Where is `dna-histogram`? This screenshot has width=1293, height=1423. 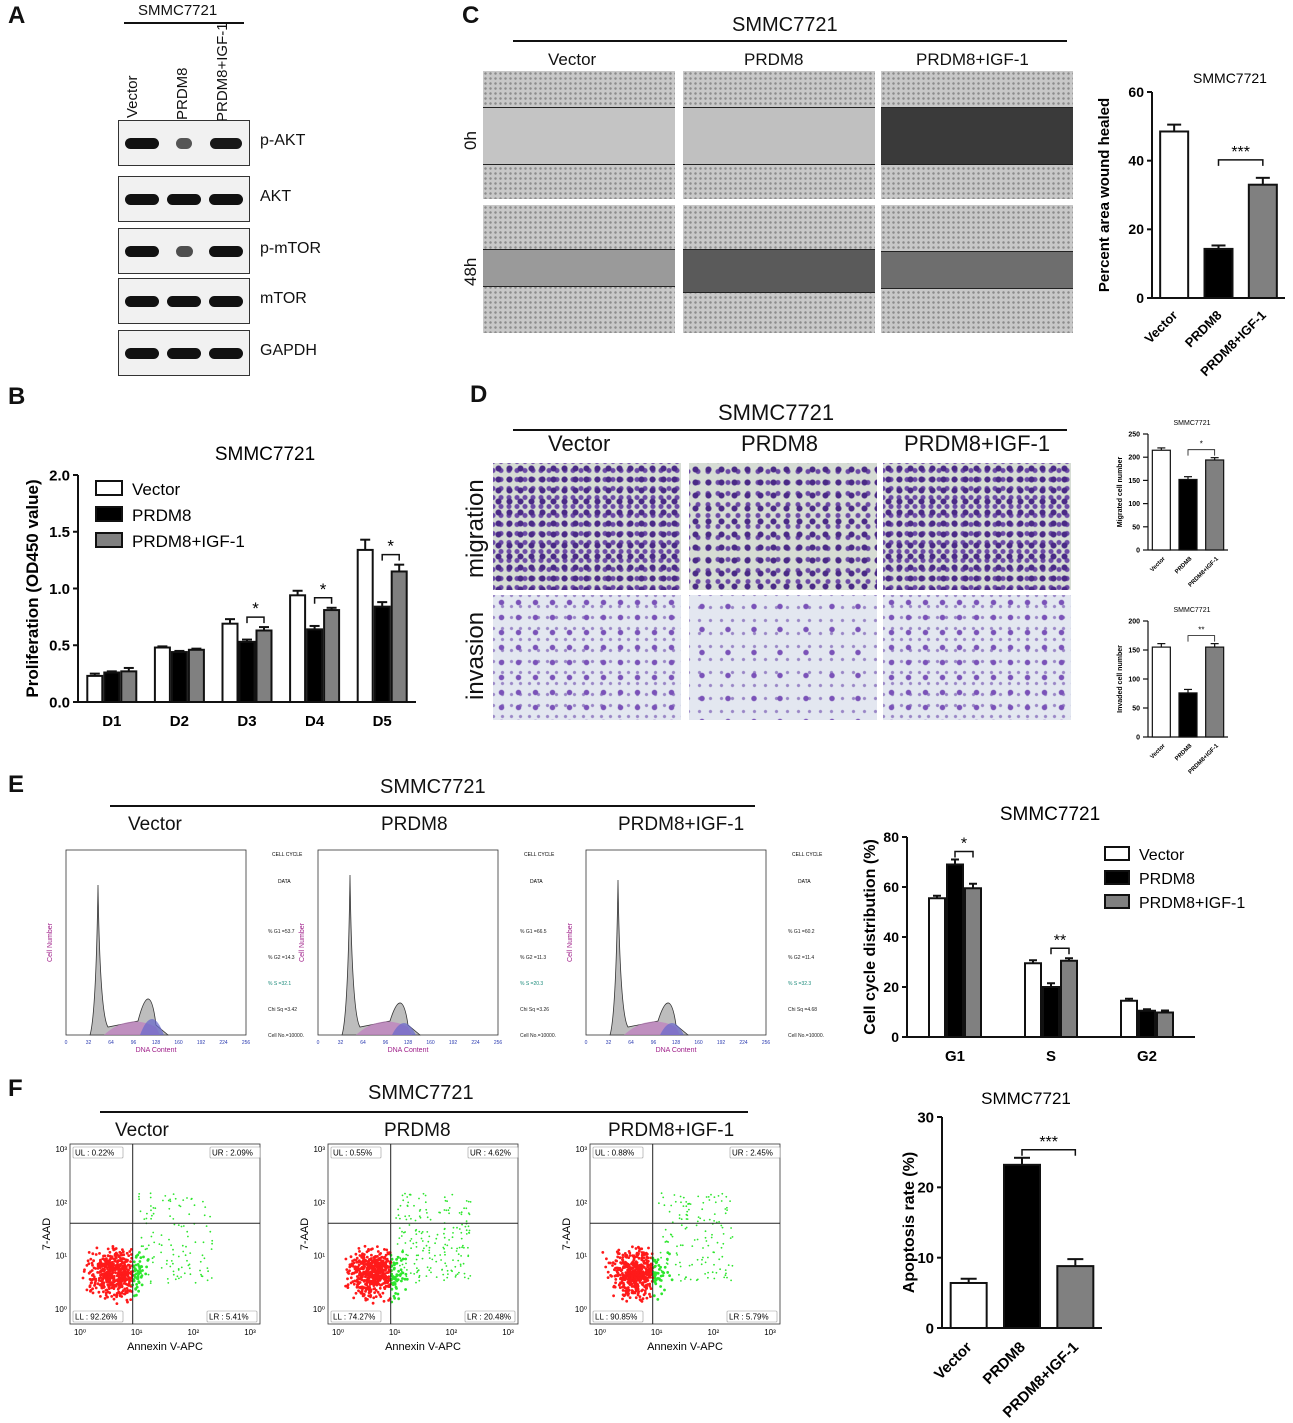 dna-histogram is located at coordinates (129, 960).